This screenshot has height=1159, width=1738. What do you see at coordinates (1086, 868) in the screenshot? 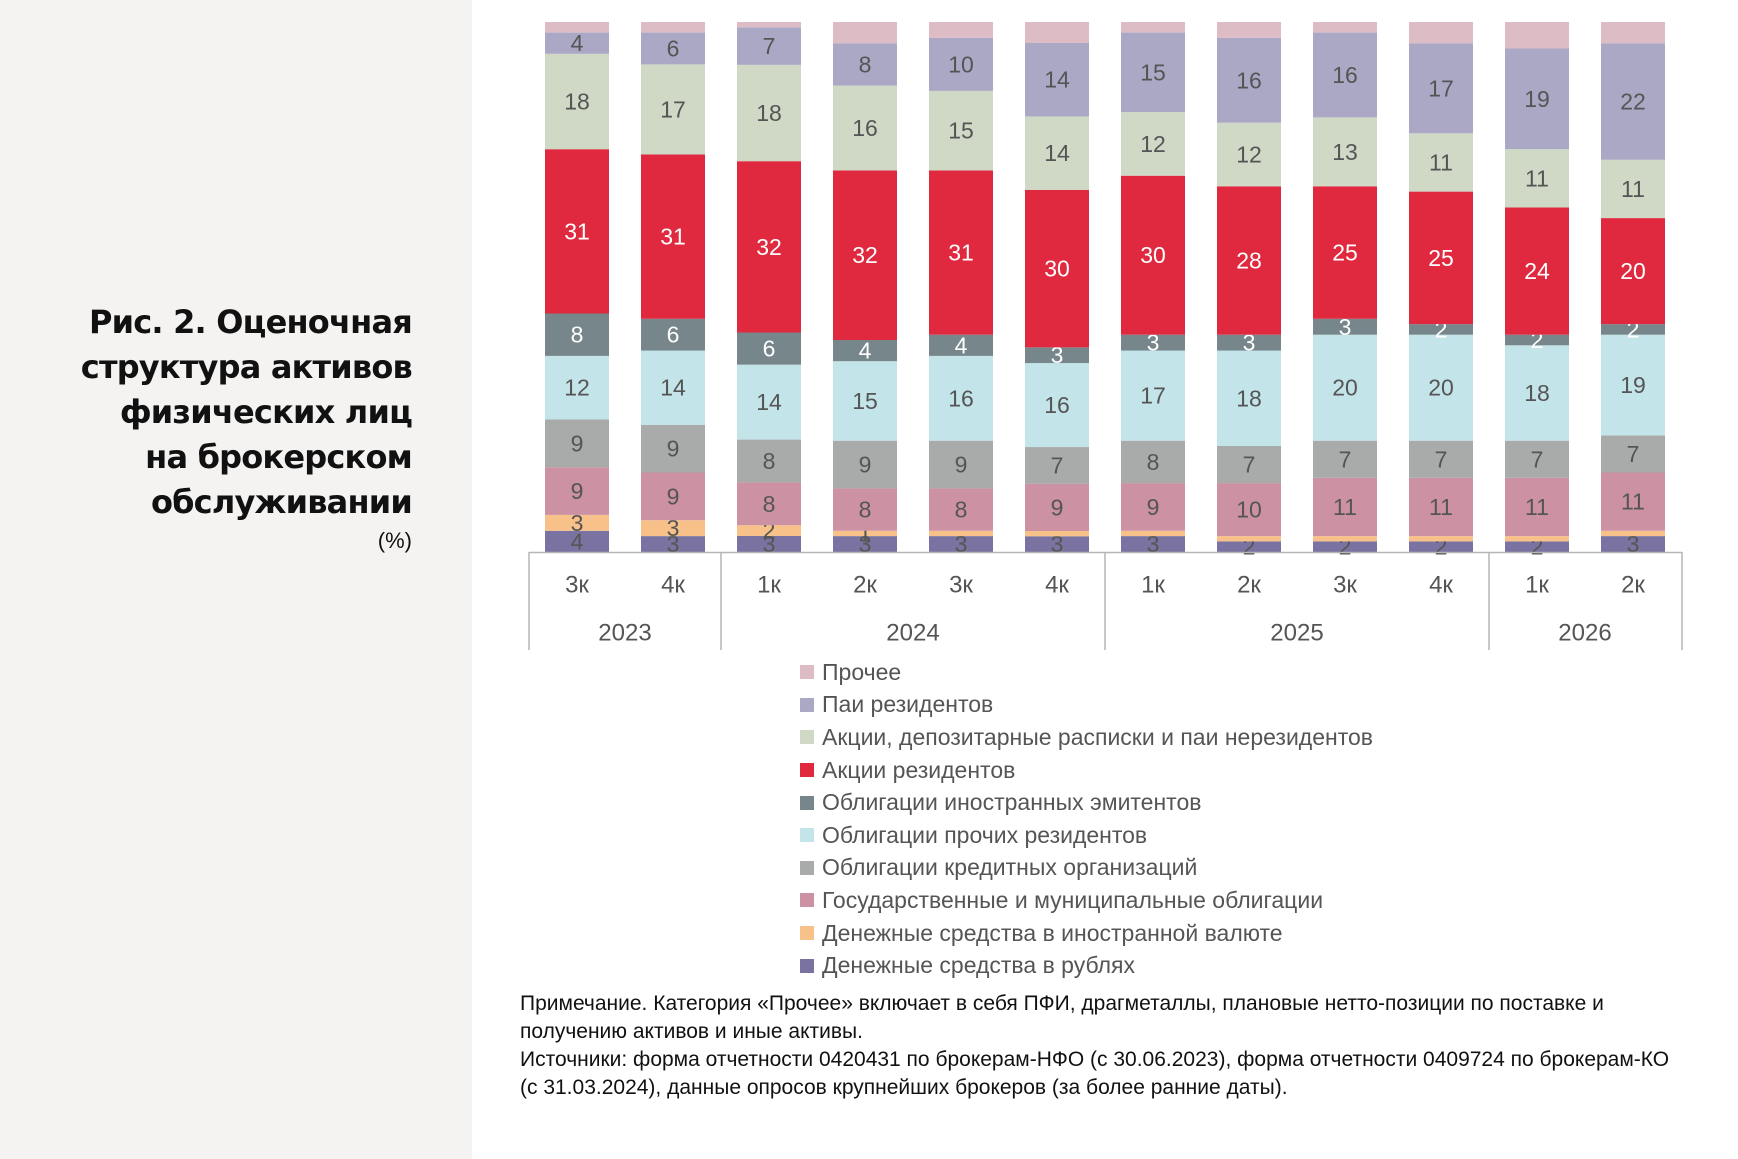
I see `legend-item-credit_org_bonds: Облигации кредитных организаций` at bounding box center [1086, 868].